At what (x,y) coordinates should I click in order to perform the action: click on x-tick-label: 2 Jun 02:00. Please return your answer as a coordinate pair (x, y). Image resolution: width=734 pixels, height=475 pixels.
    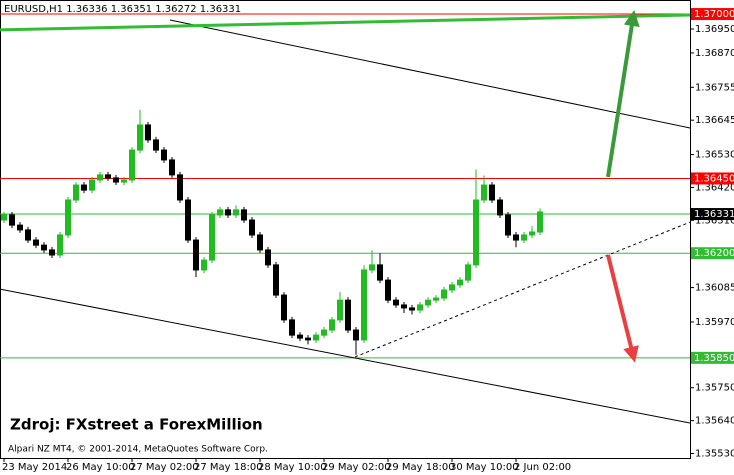
    Looking at the image, I should click on (542, 467).